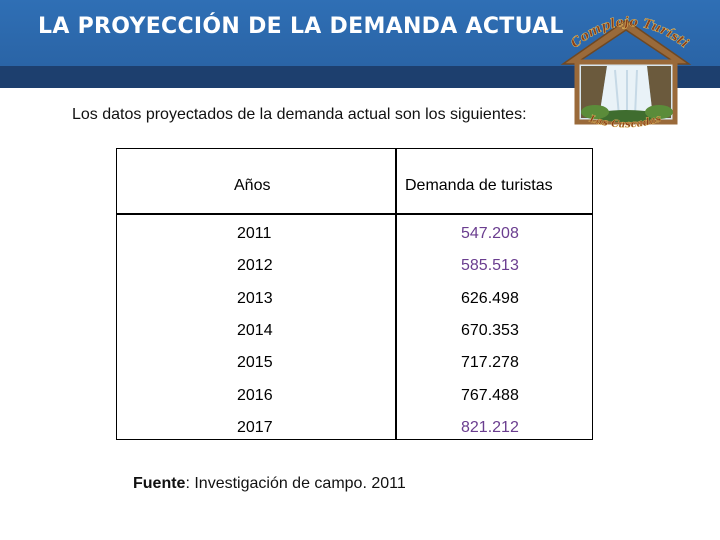  What do you see at coordinates (255, 298) in the screenshot?
I see `table-cell-year: 2013` at bounding box center [255, 298].